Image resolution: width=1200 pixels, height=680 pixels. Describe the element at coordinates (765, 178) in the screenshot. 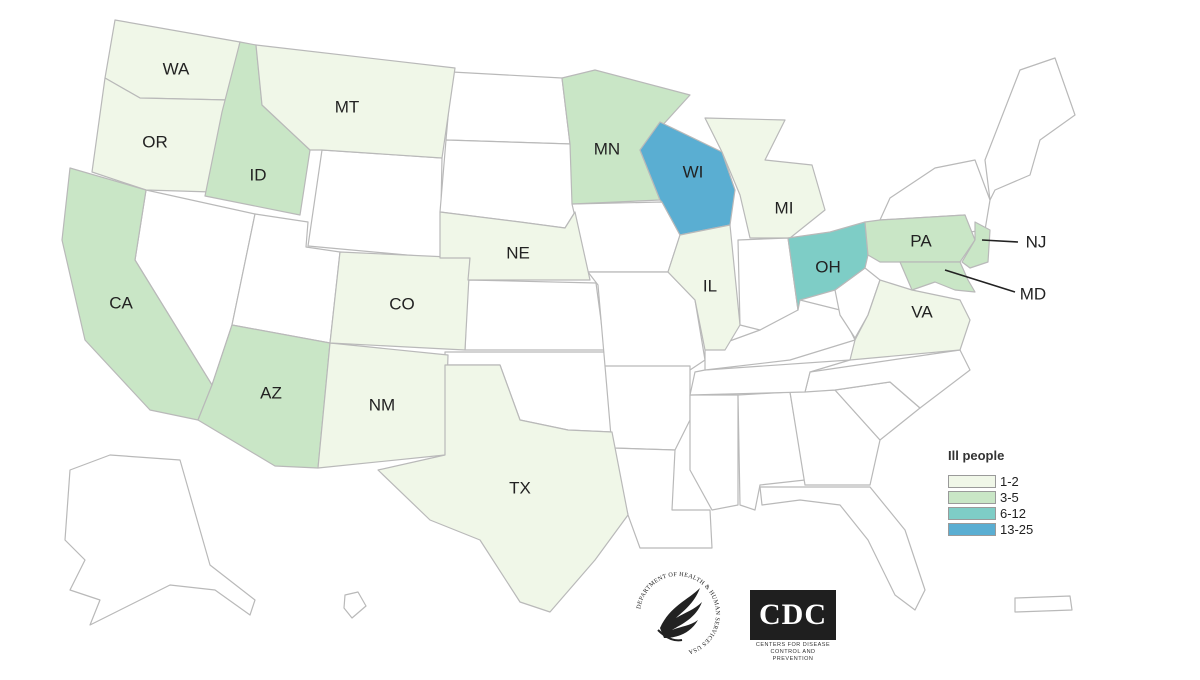

I see `state-mi` at that location.